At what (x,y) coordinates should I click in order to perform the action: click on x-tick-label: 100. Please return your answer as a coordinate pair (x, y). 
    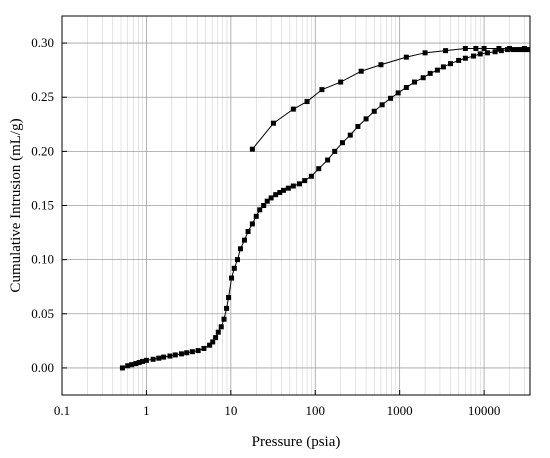
    Looking at the image, I should click on (315, 410).